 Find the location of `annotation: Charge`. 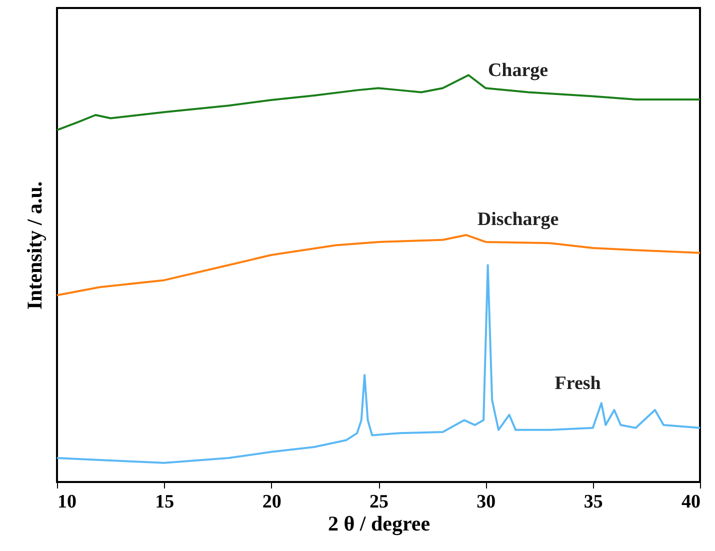

annotation: Charge is located at coordinates (518, 71).